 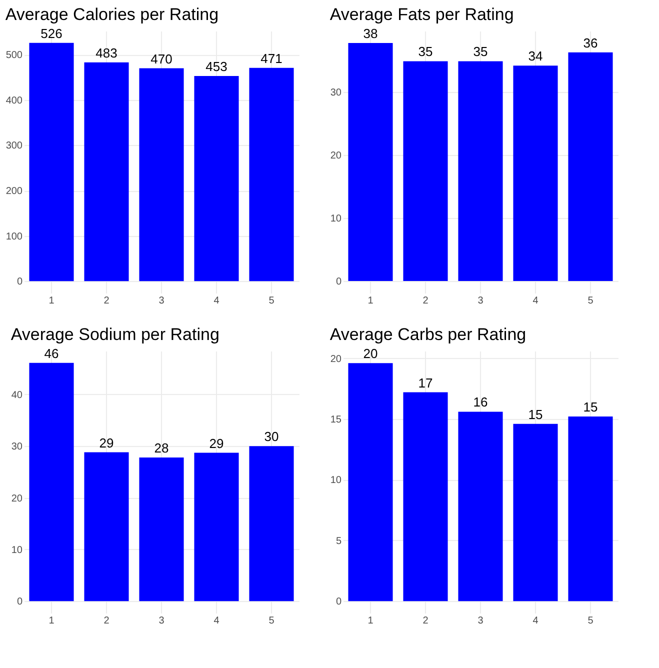 I want to click on y-tick-label: 400, so click(x=14, y=100).